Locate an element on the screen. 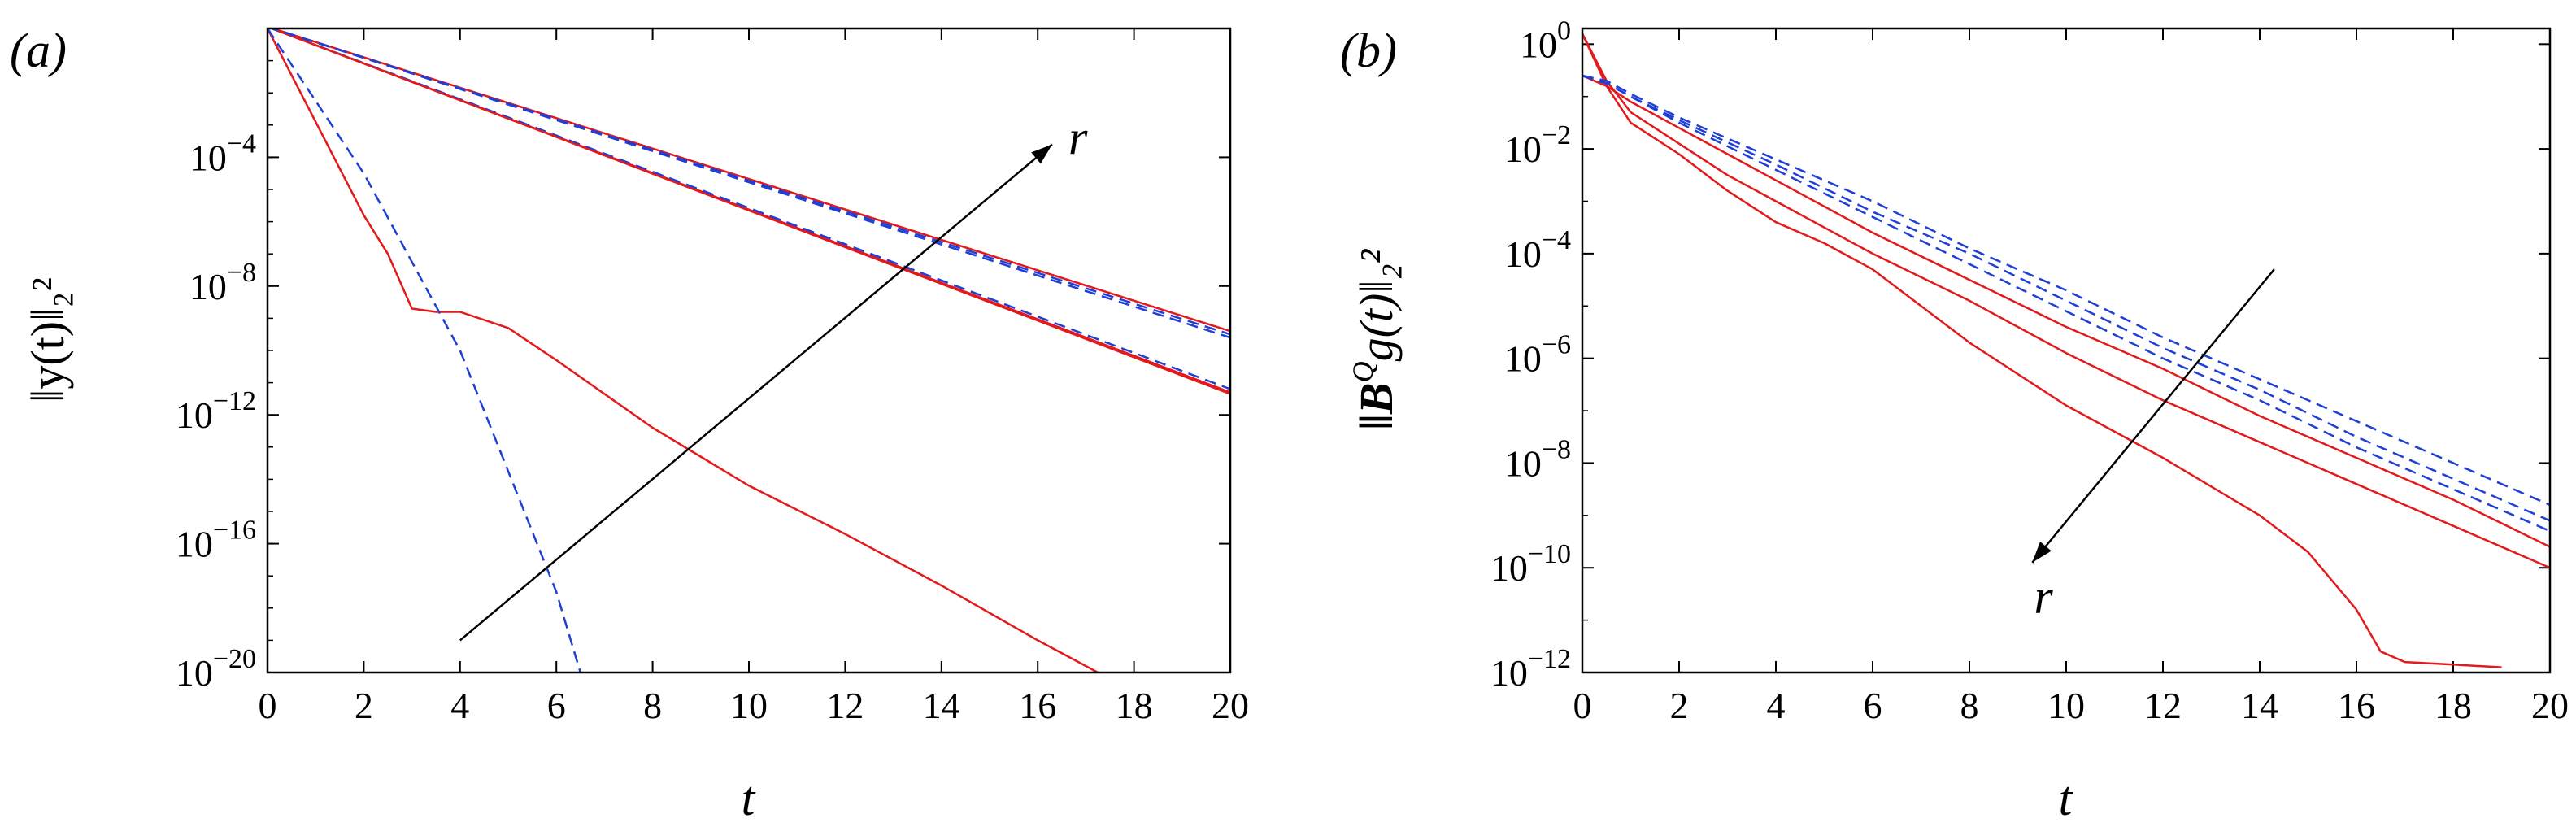  panel-b-xlabel: t is located at coordinates (2066, 798).